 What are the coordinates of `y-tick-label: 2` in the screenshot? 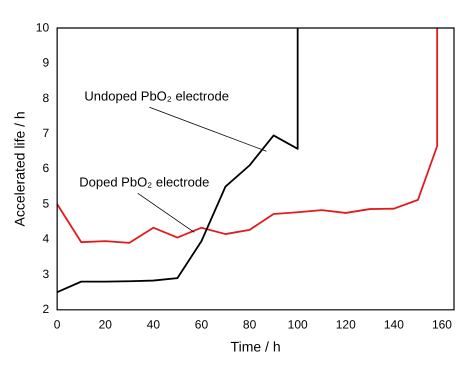 It's located at (46, 309).